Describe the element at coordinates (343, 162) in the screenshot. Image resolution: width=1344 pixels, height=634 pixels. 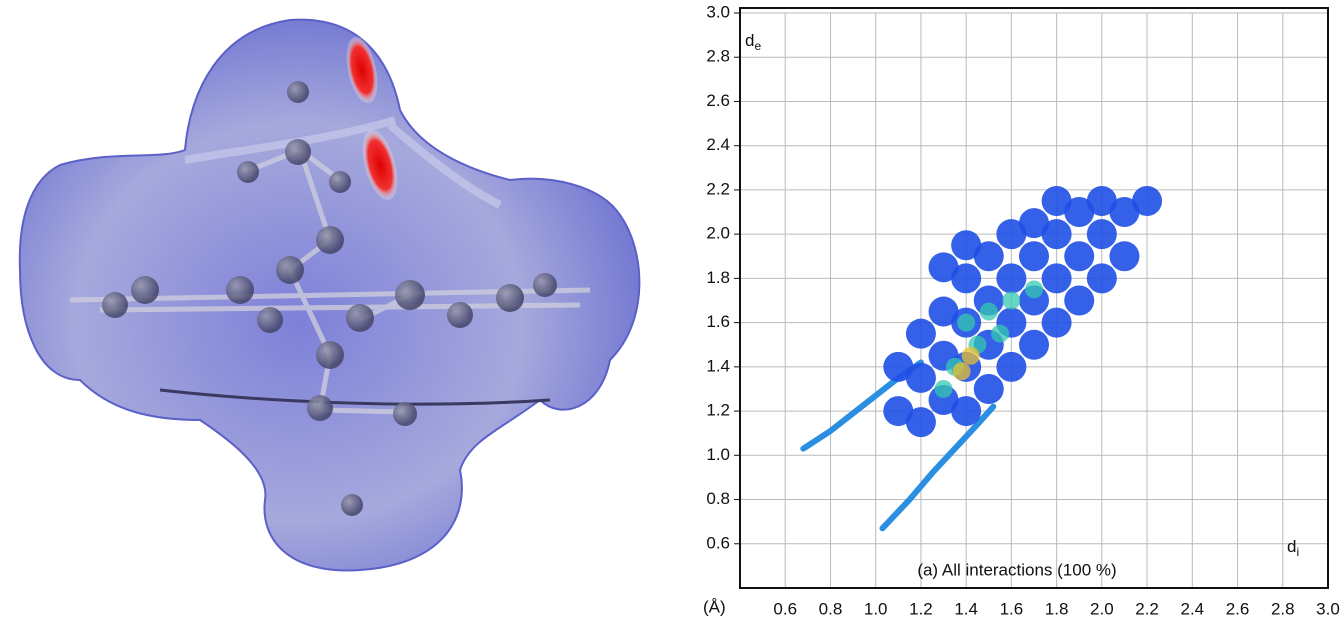
I see `surface-fold` at that location.